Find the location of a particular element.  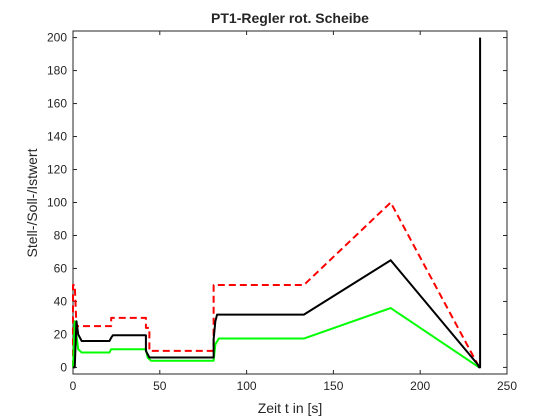

y-tick-label: 160 is located at coordinates (57, 104).